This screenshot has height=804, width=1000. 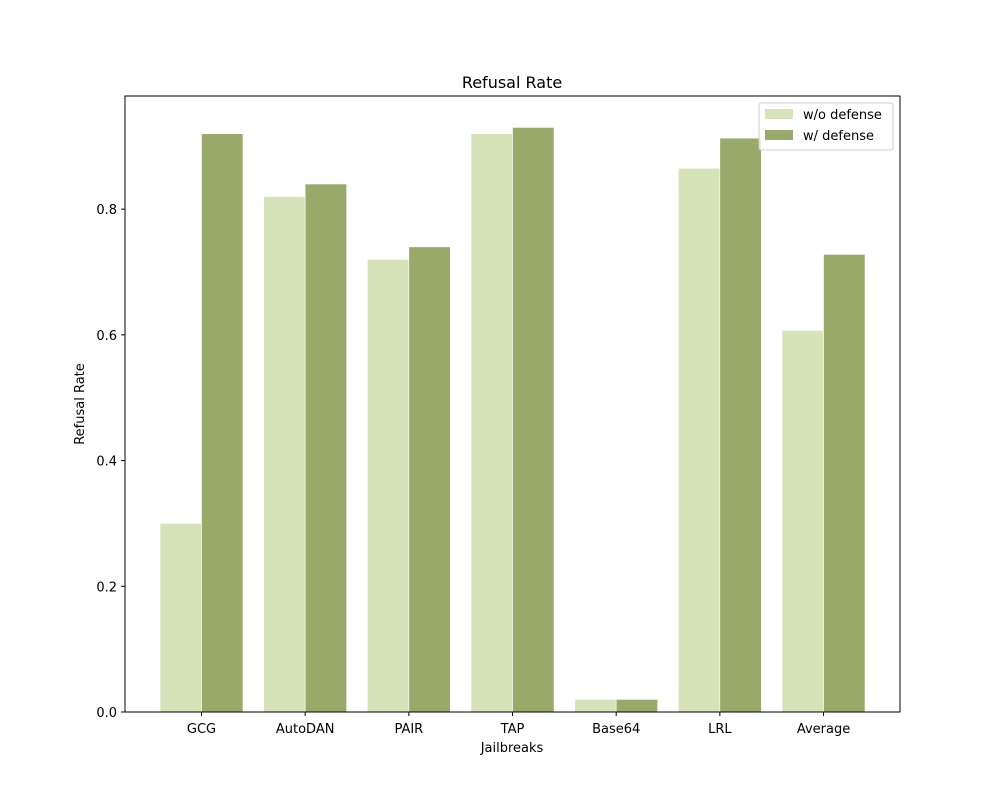 What do you see at coordinates (826, 126) in the screenshot?
I see `legend: w/o defense w/ defense` at bounding box center [826, 126].